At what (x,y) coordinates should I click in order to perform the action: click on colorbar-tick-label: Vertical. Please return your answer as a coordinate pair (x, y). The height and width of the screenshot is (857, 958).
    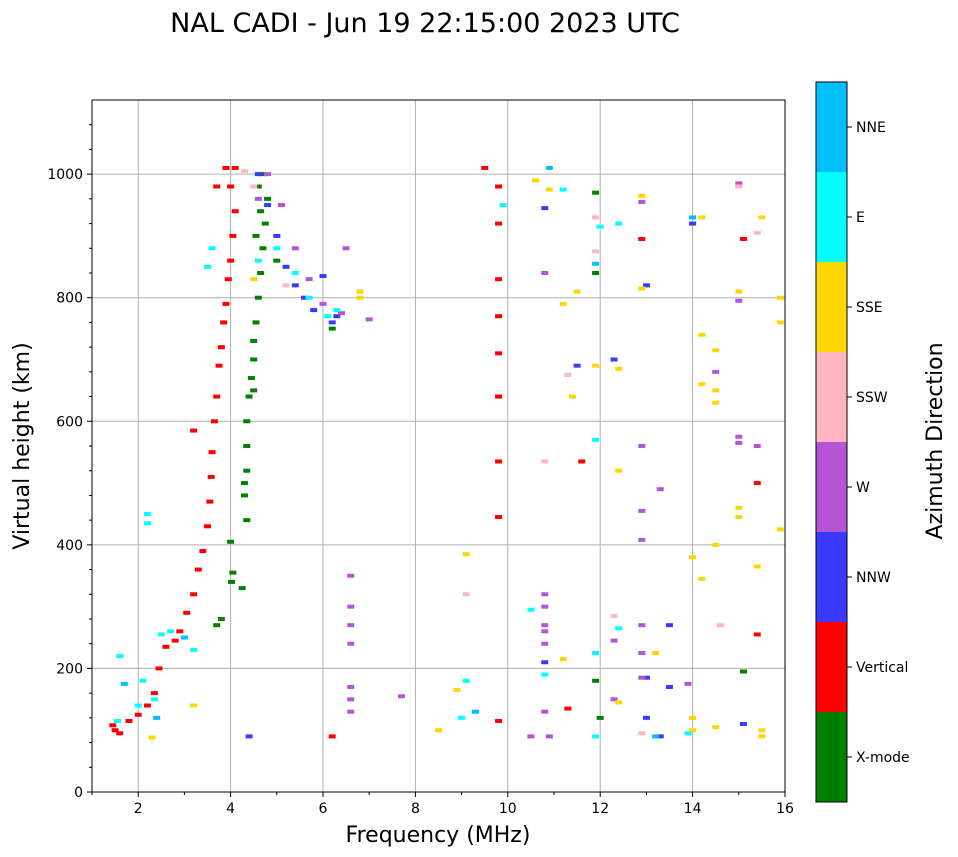
    Looking at the image, I should click on (882, 668).